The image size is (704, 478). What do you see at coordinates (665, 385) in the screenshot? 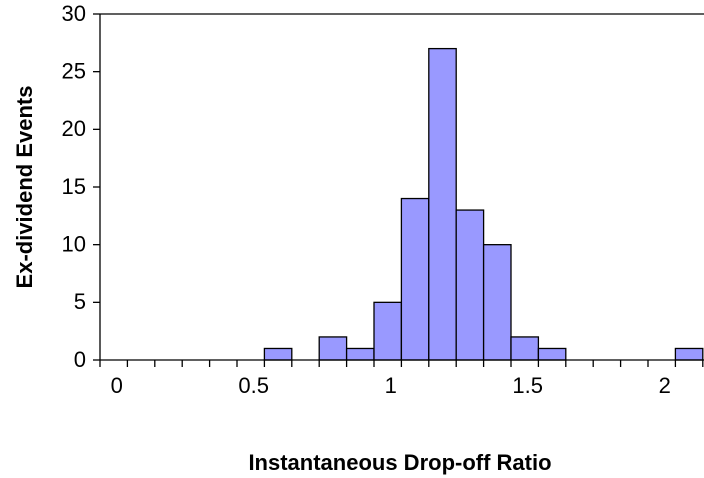
I see `x-tick-label: 2` at bounding box center [665, 385].